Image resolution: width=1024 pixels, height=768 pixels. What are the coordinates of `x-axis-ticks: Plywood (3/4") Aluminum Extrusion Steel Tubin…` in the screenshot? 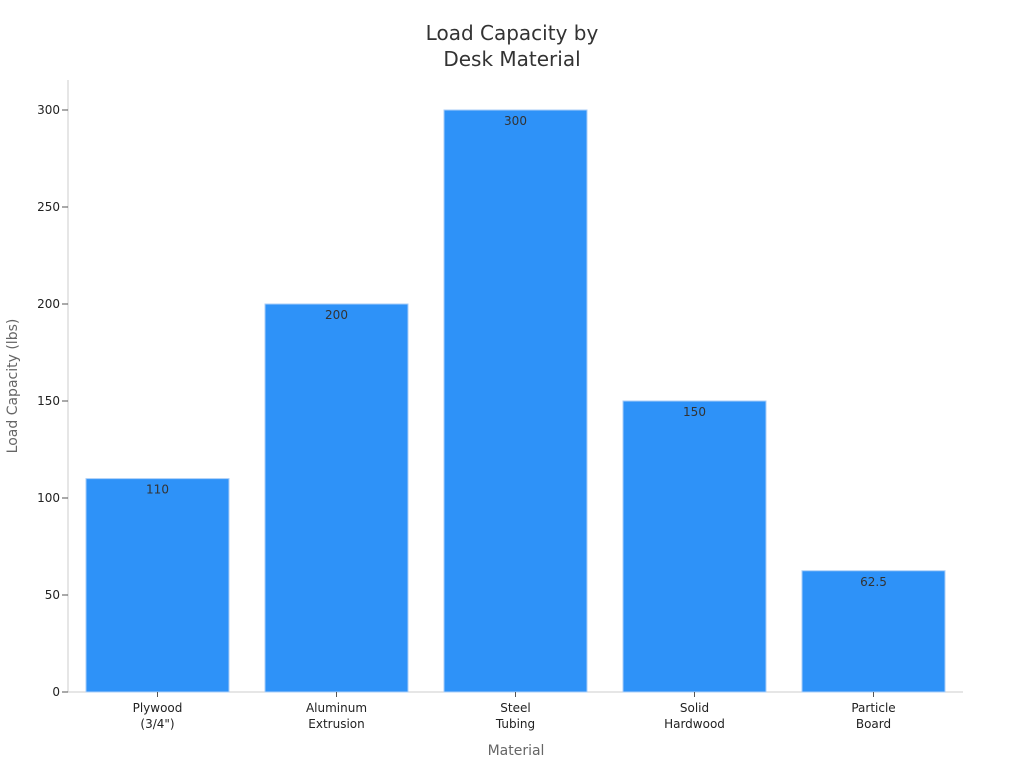 It's located at (514, 711).